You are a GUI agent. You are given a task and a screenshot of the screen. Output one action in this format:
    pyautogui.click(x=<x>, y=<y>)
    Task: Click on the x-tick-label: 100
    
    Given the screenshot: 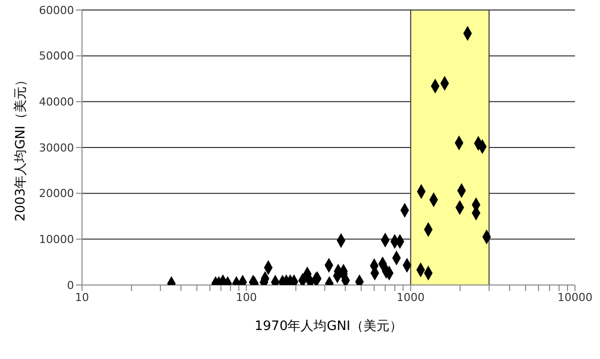 What is the action you would take?
    pyautogui.click(x=246, y=297)
    